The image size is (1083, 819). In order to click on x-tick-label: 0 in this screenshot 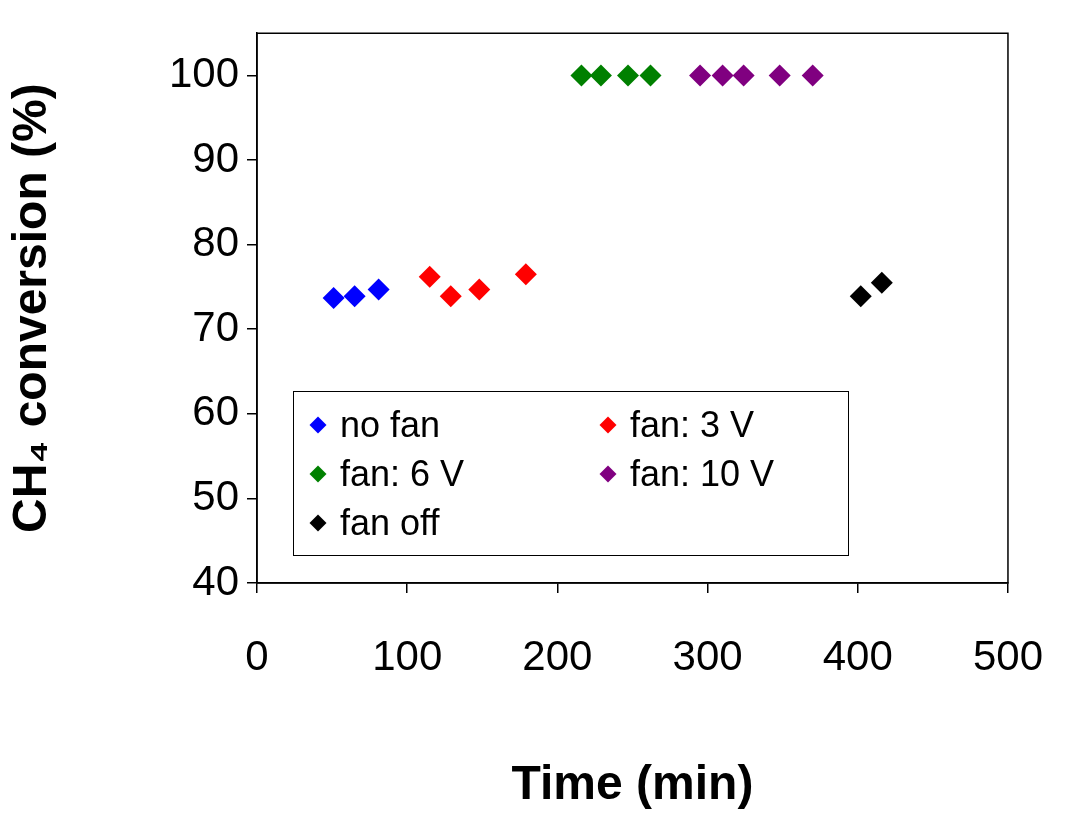, I will do `click(257, 655)`.